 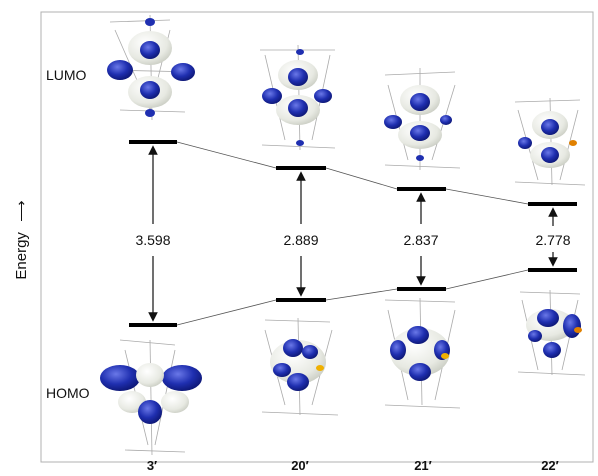 I want to click on compound-22: 2.778 22′, so click(x=550, y=285).